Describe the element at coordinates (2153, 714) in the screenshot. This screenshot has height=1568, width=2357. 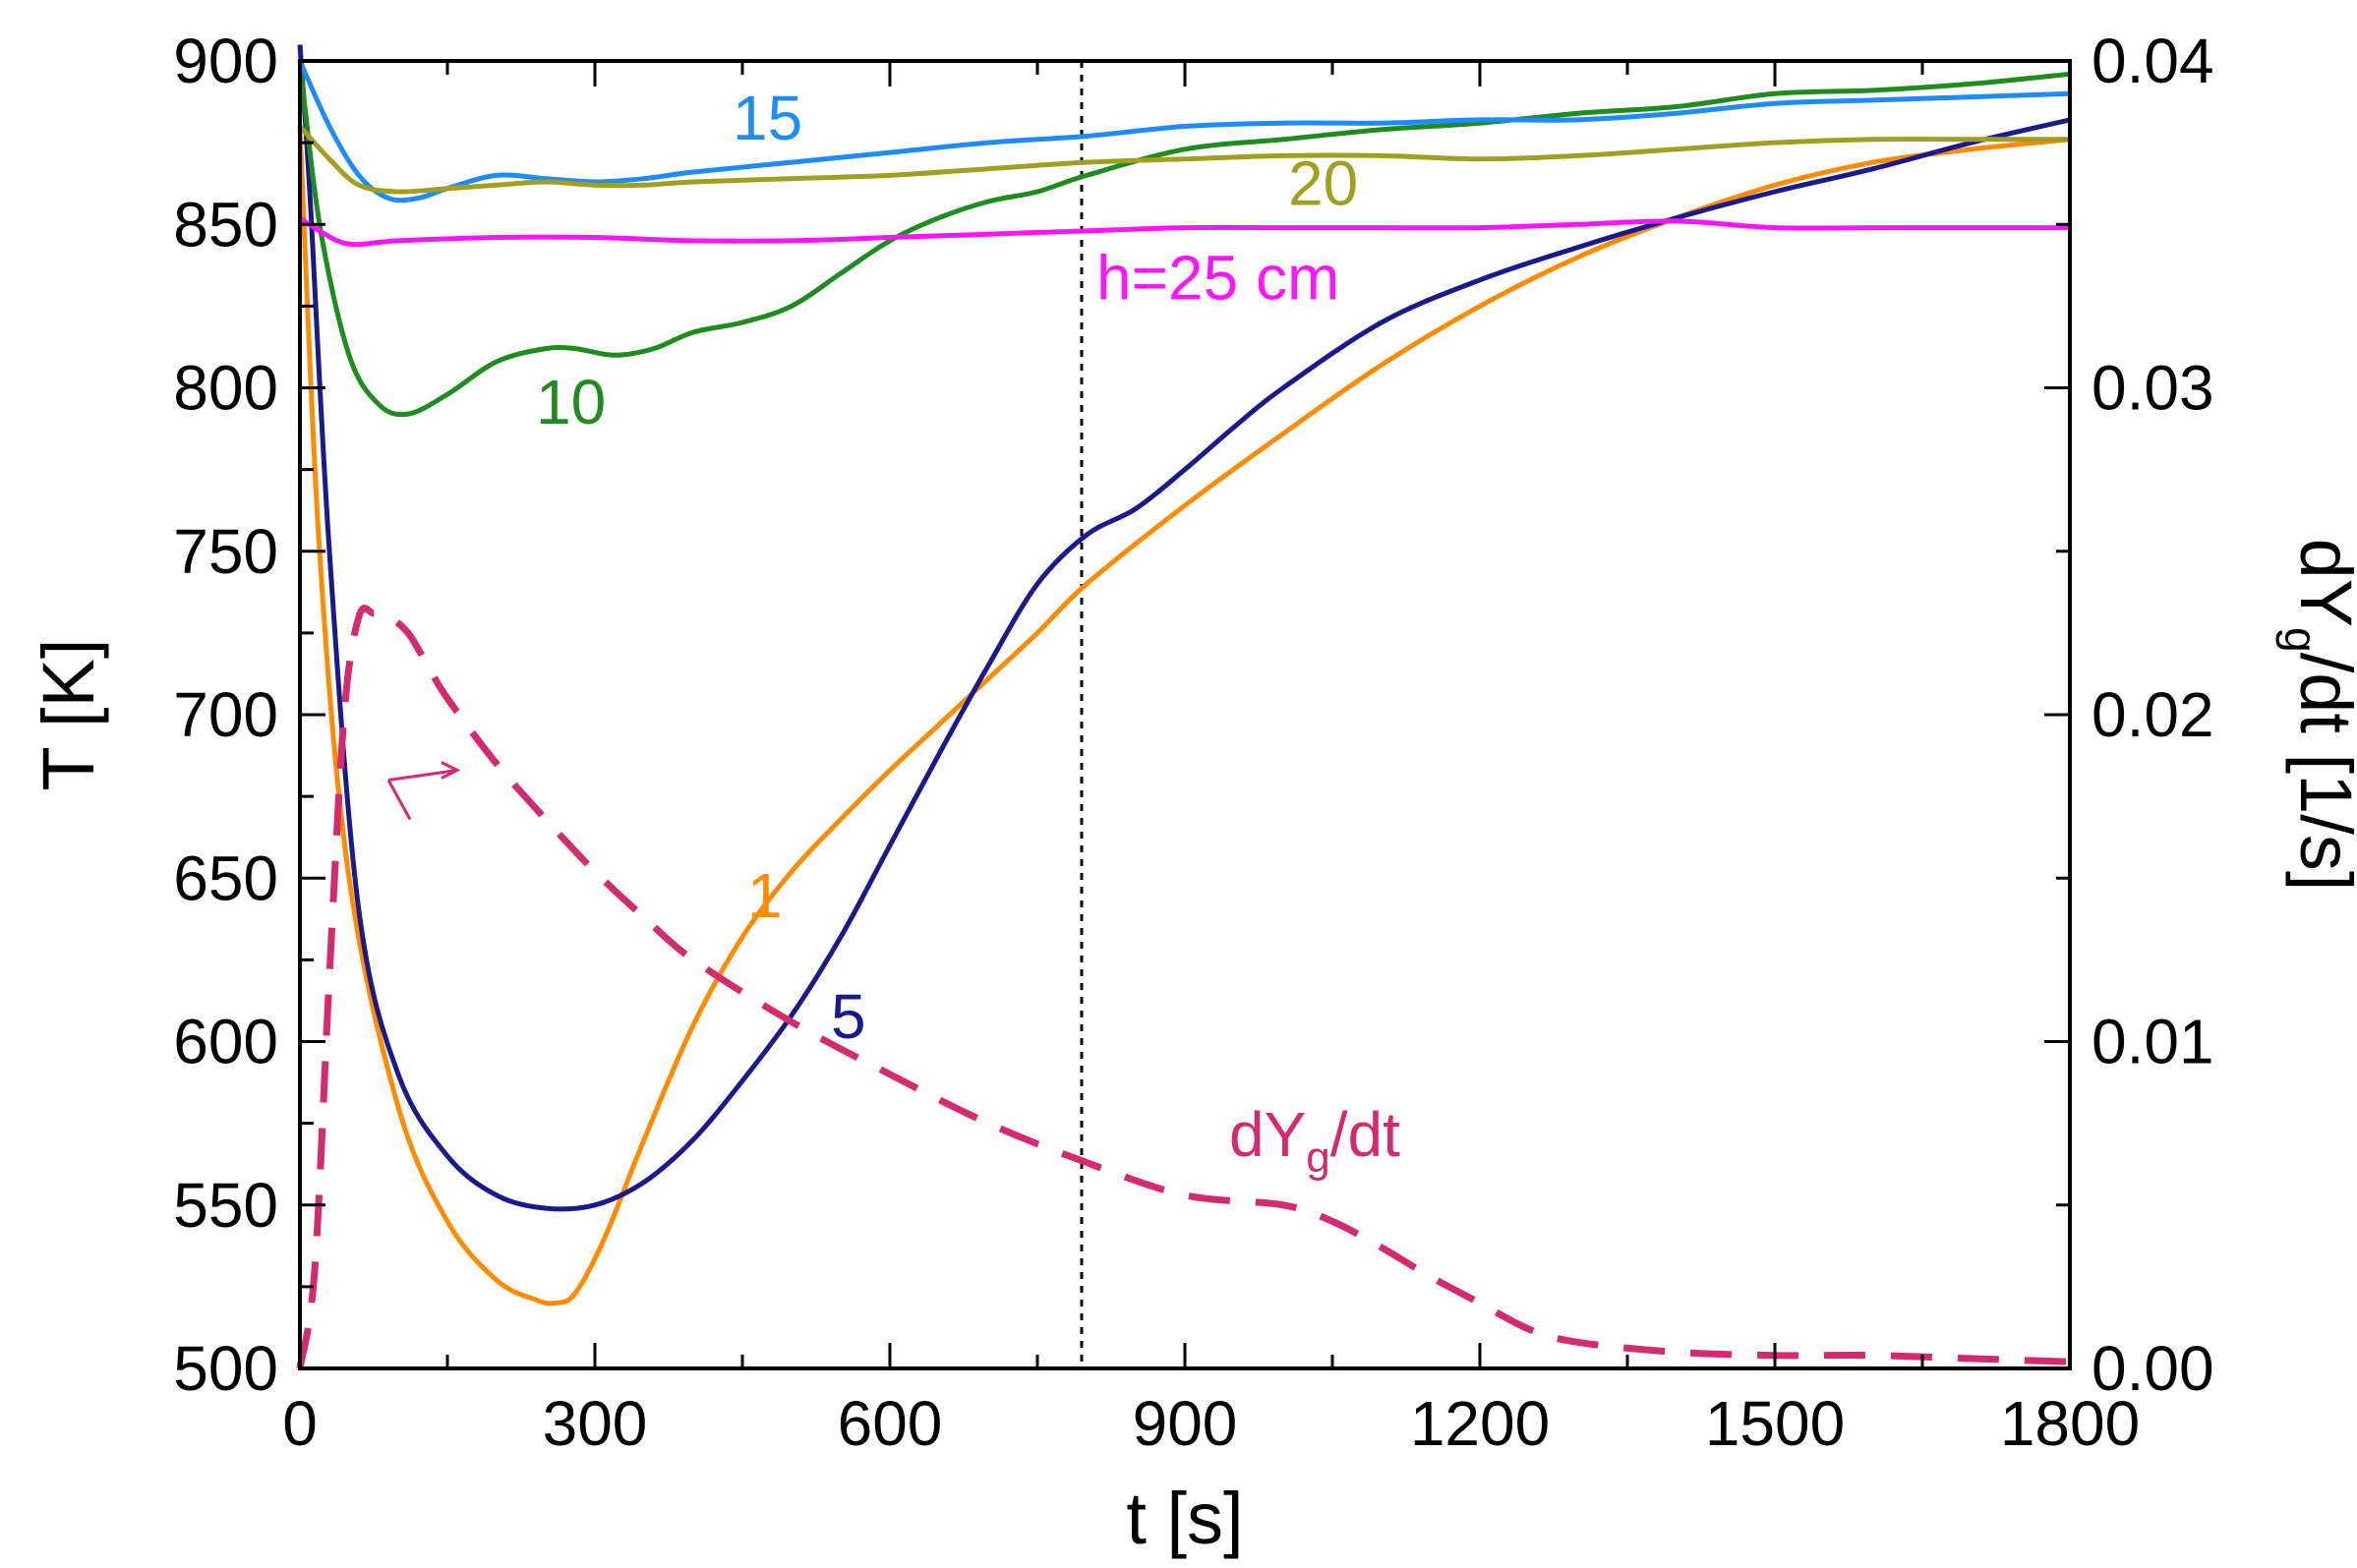
I see `y-tick-label-right: 0.02` at that location.